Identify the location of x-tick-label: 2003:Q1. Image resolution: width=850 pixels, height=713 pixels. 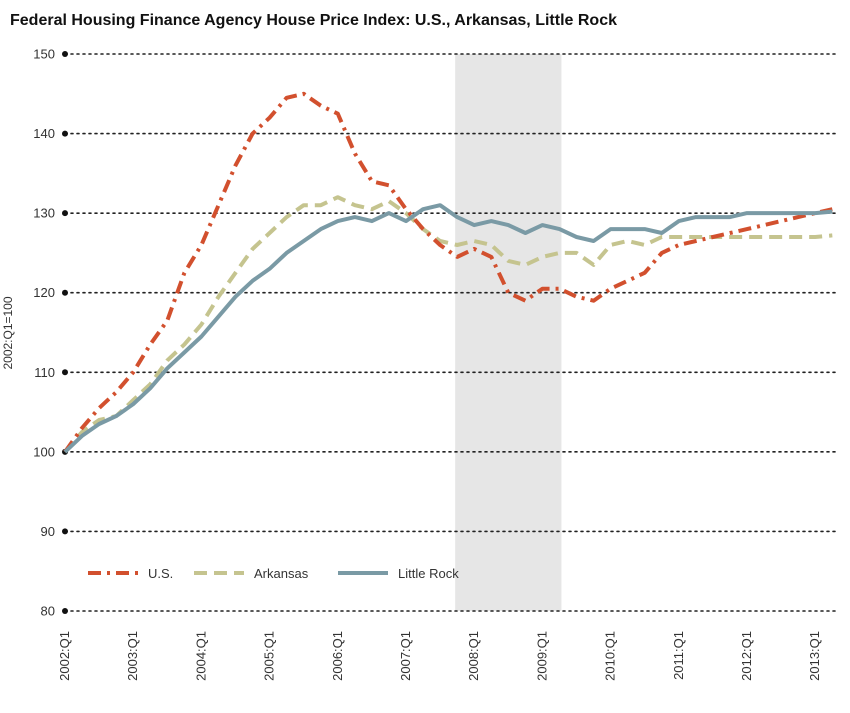
(132, 656).